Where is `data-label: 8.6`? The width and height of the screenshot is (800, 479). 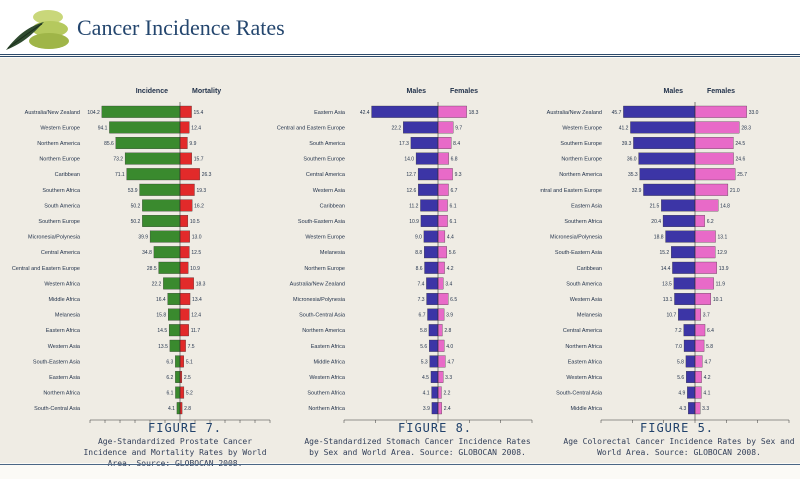 data-label: 8.6 is located at coordinates (419, 269).